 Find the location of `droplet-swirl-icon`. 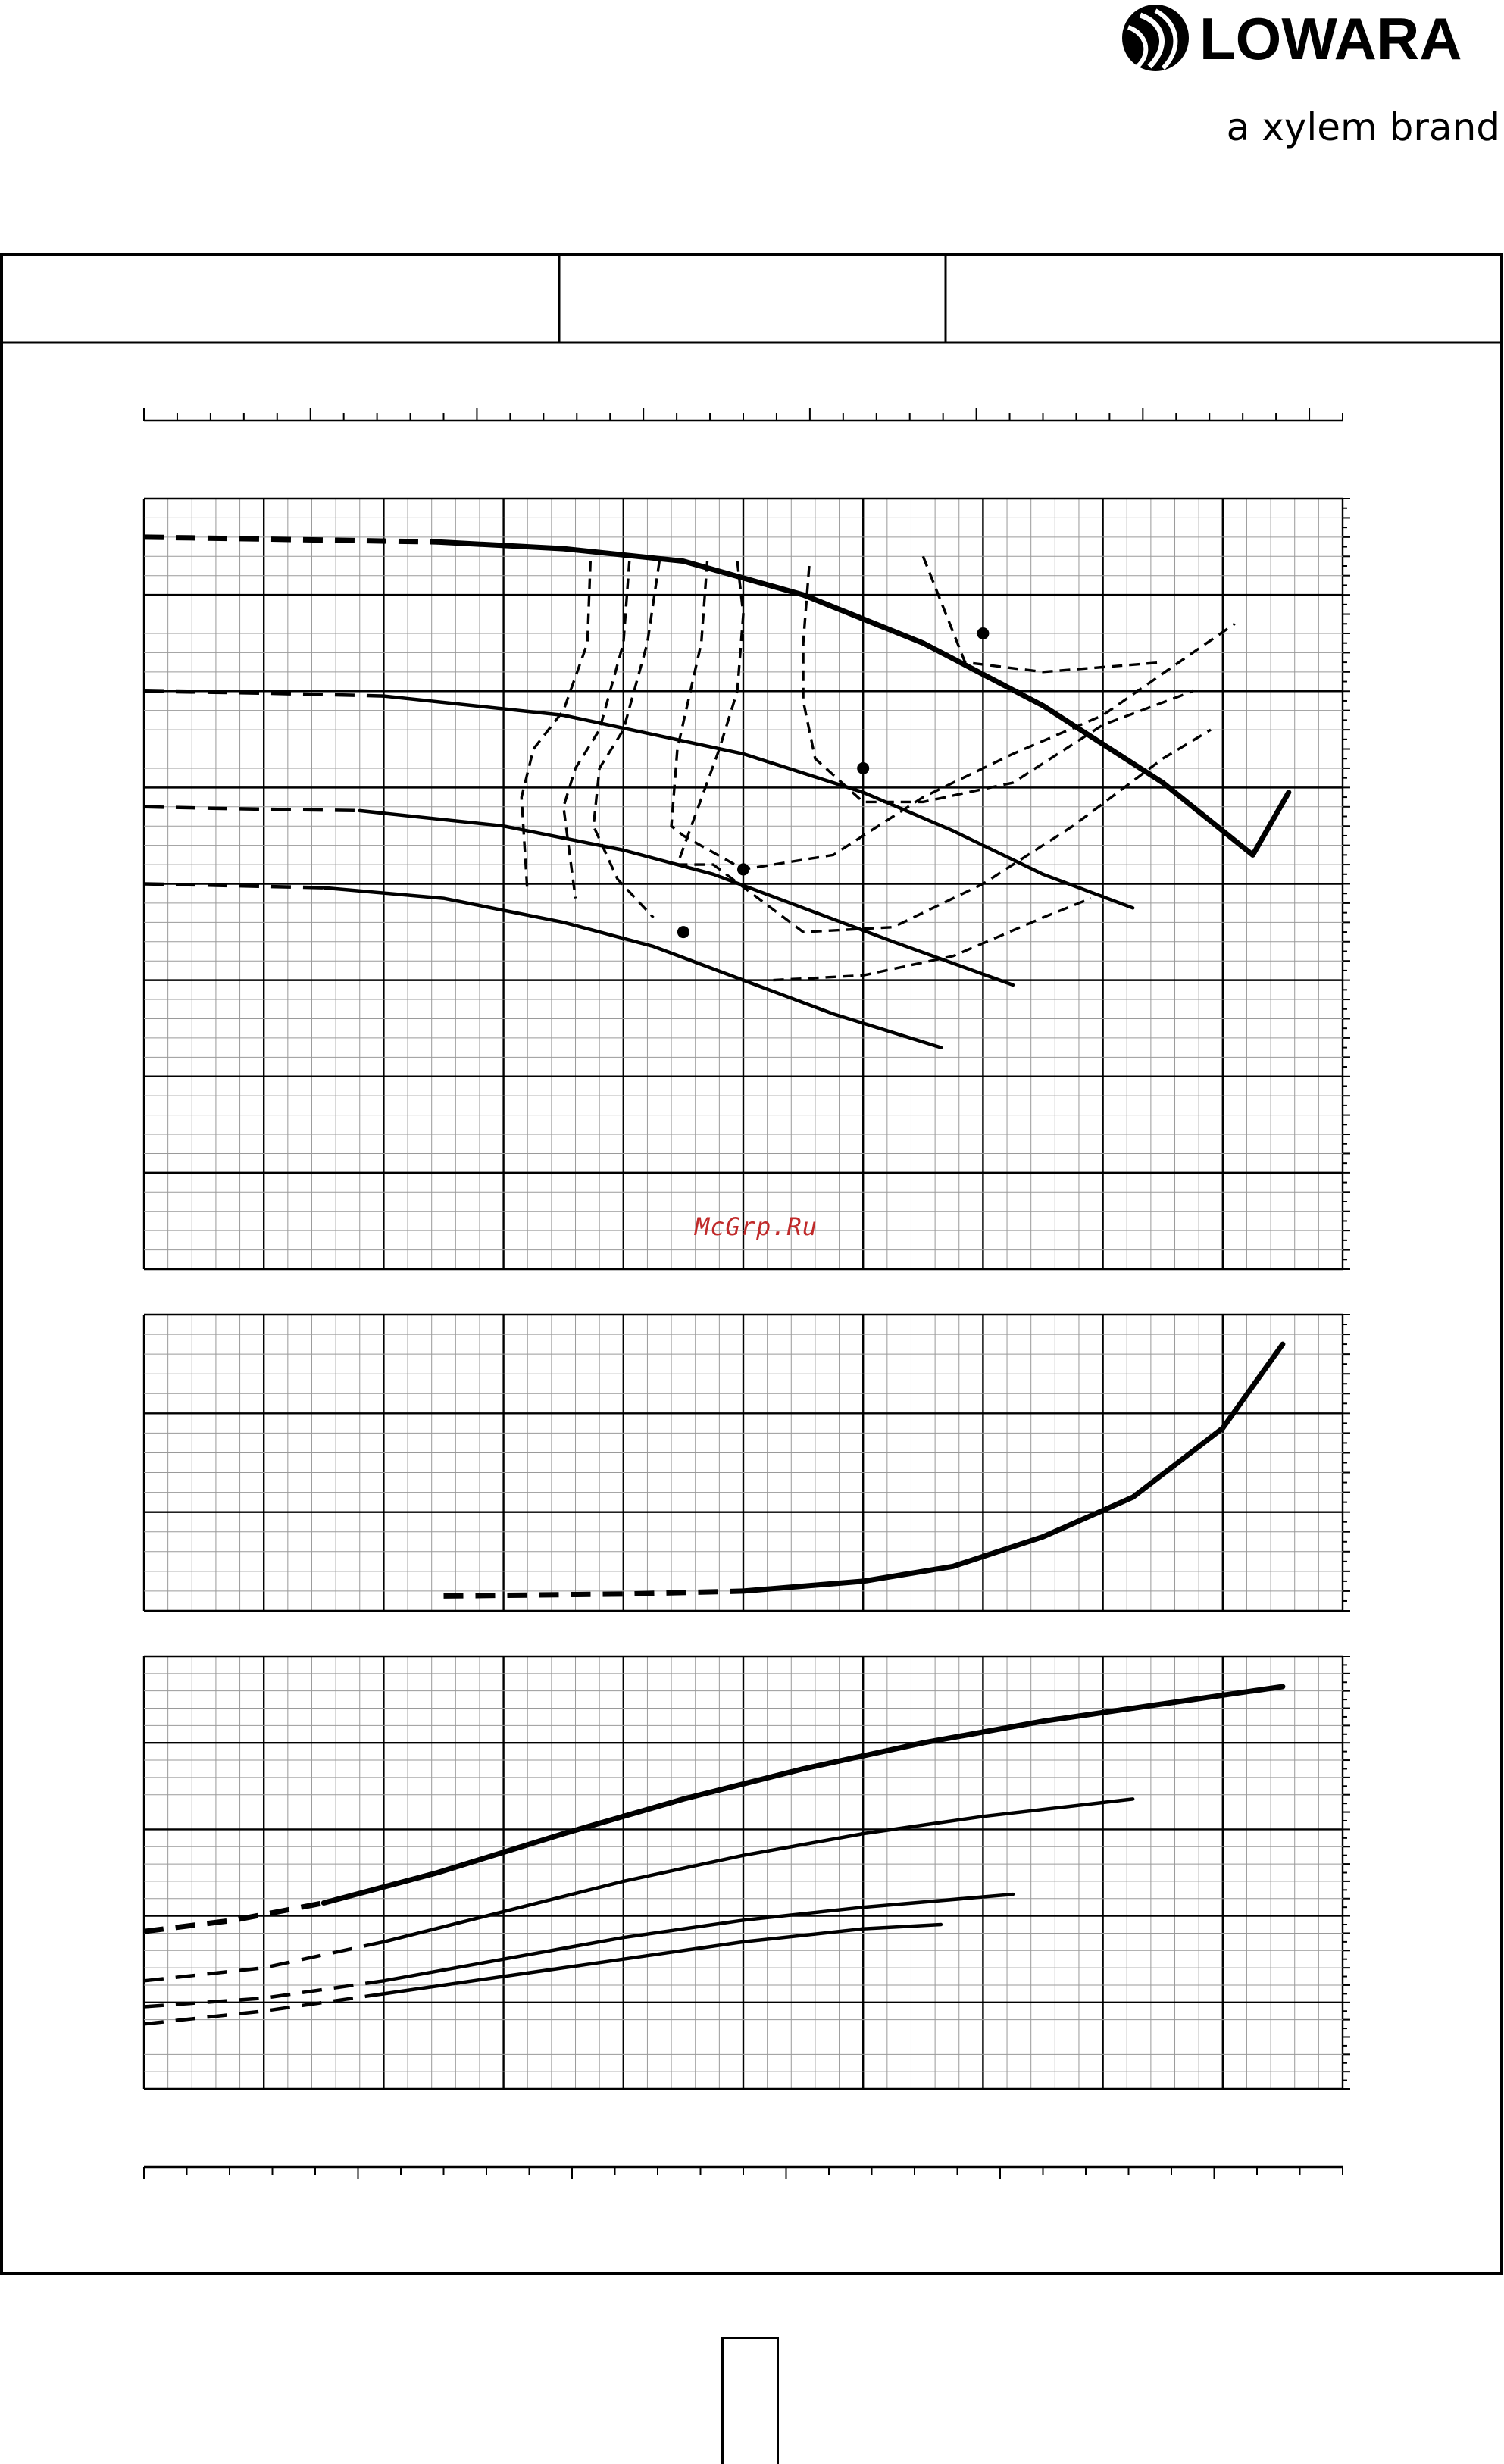

droplet-swirl-icon is located at coordinates (1155, 38).